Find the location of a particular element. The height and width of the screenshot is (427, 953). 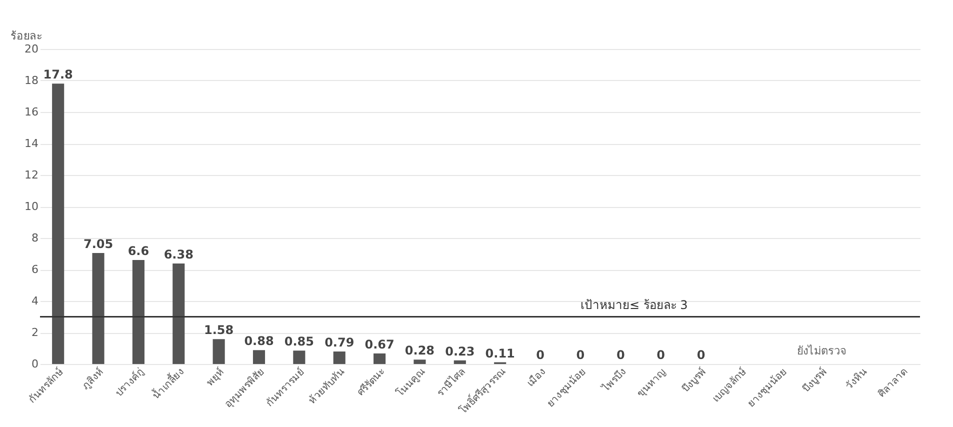

y-tick-label: 14 is located at coordinates (31, 143).